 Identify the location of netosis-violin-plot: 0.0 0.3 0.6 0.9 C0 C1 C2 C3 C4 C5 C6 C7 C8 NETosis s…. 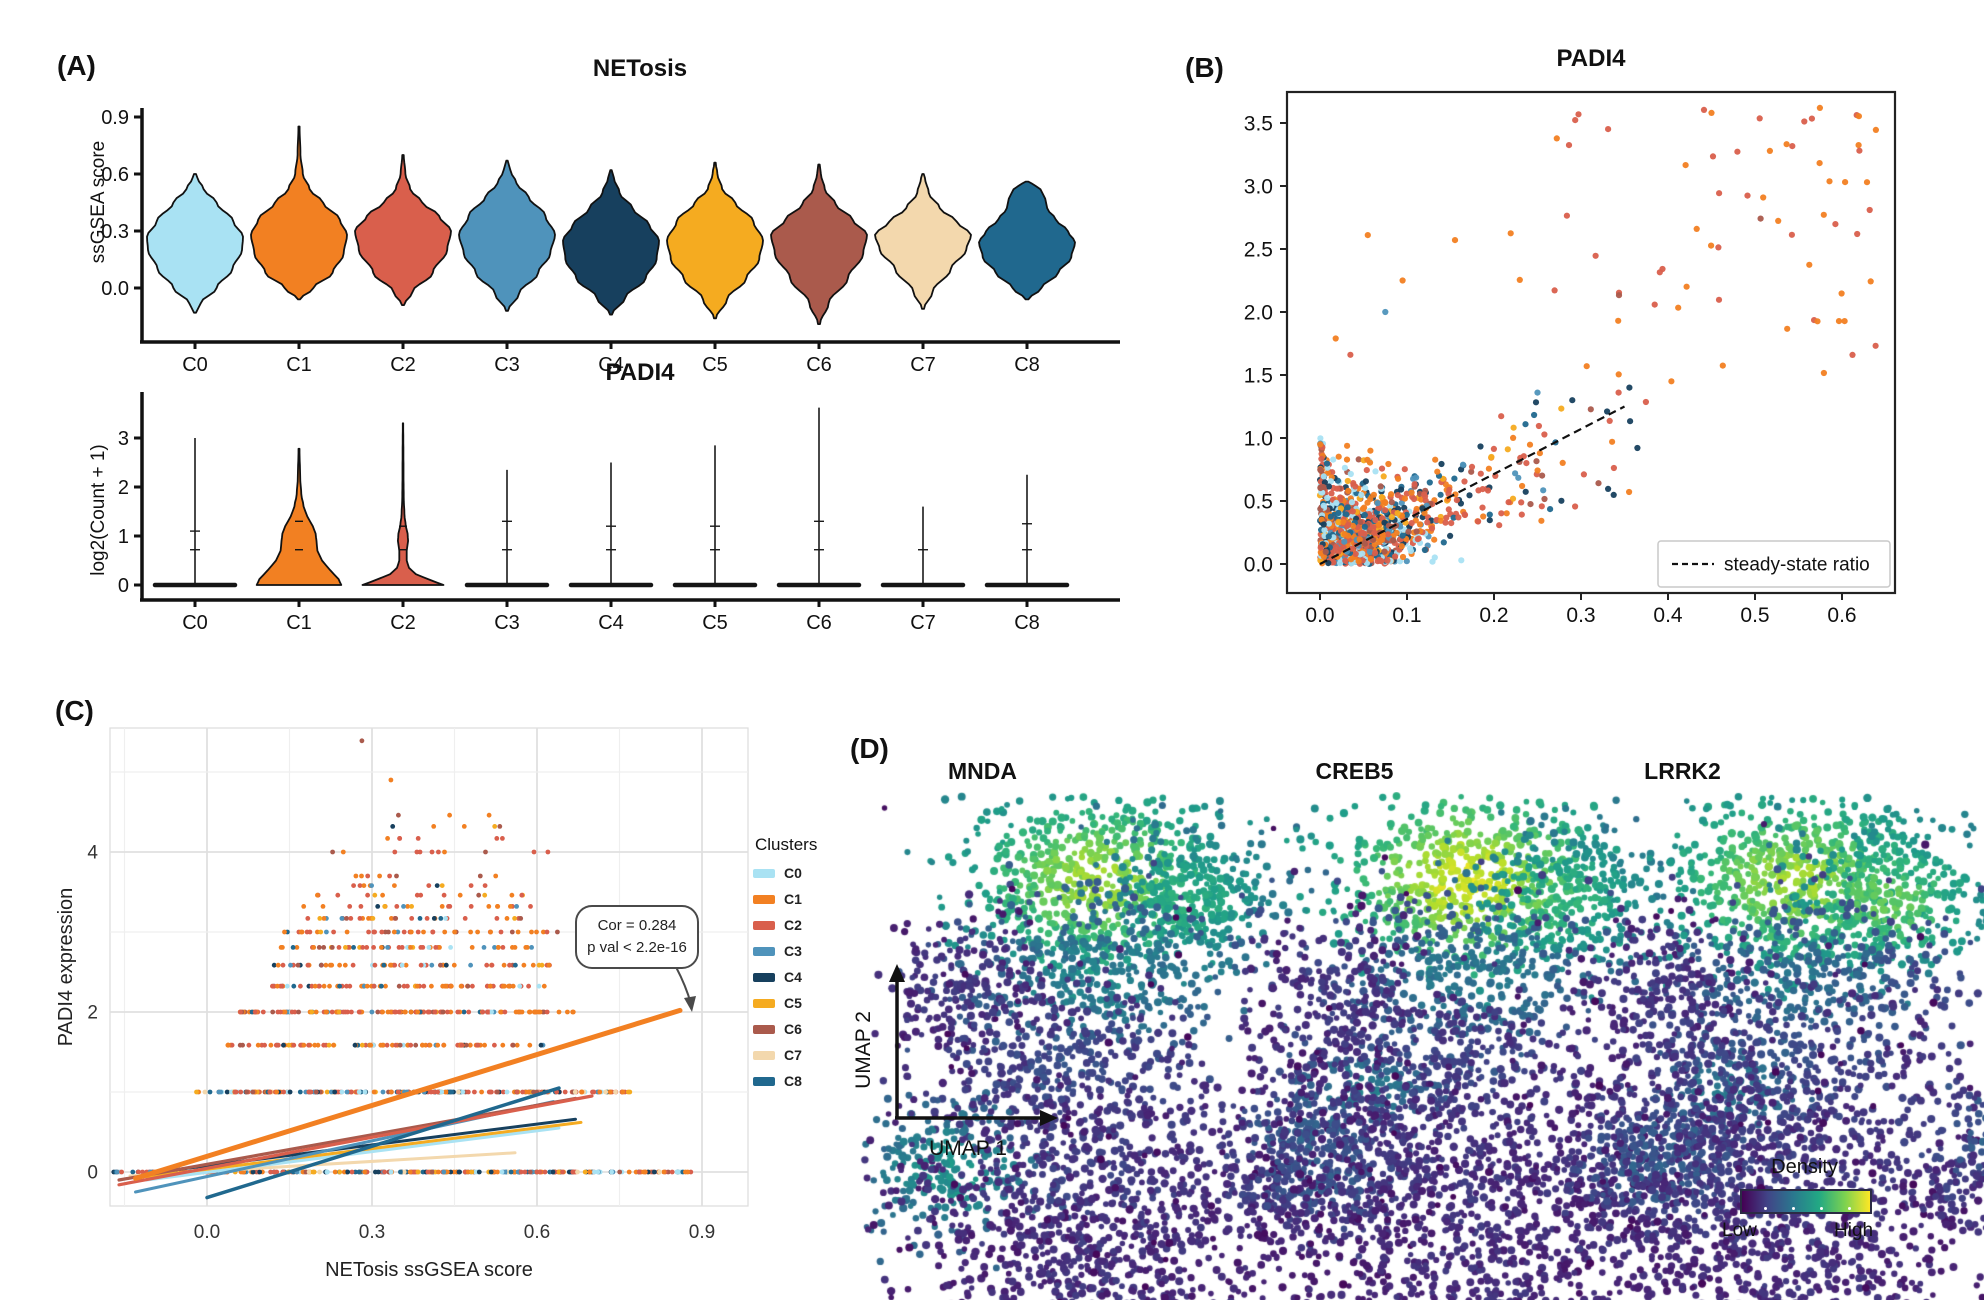
(604, 215).